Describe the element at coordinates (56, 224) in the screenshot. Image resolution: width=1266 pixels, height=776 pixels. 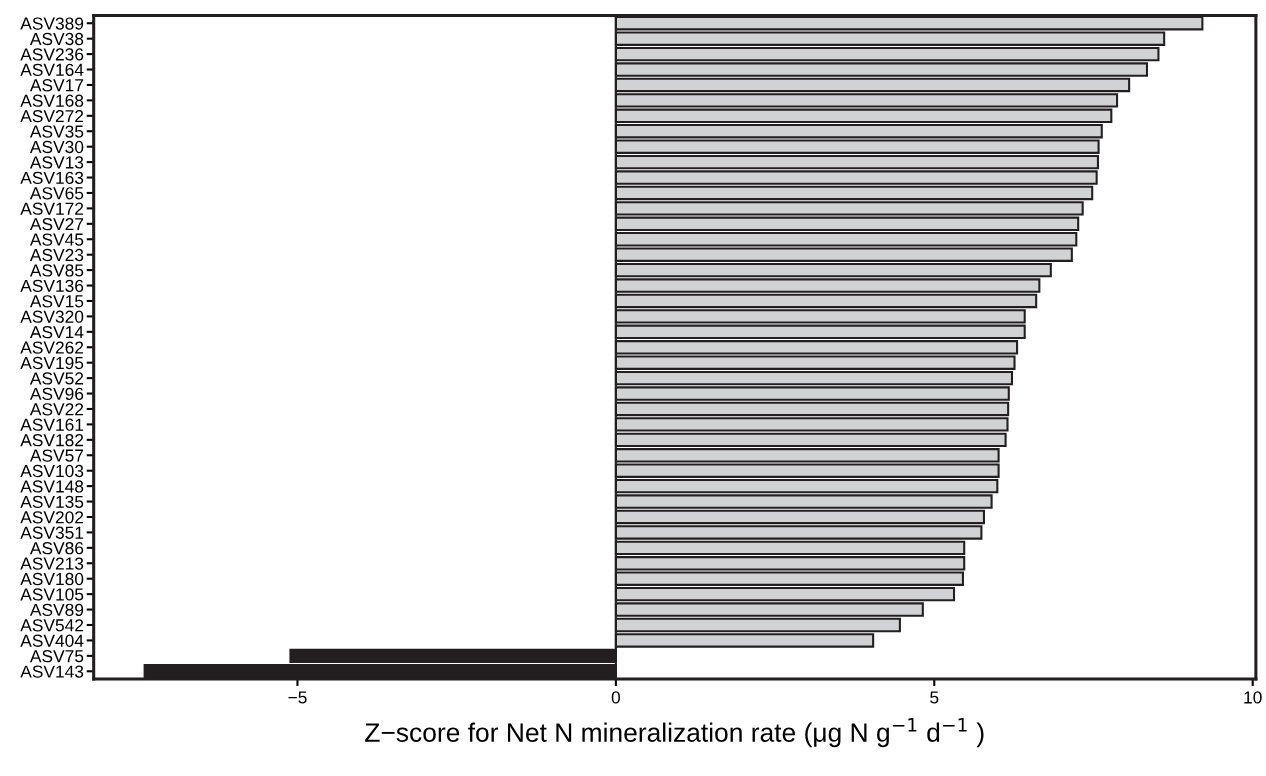
I see `y-tick-label: ASV27` at that location.